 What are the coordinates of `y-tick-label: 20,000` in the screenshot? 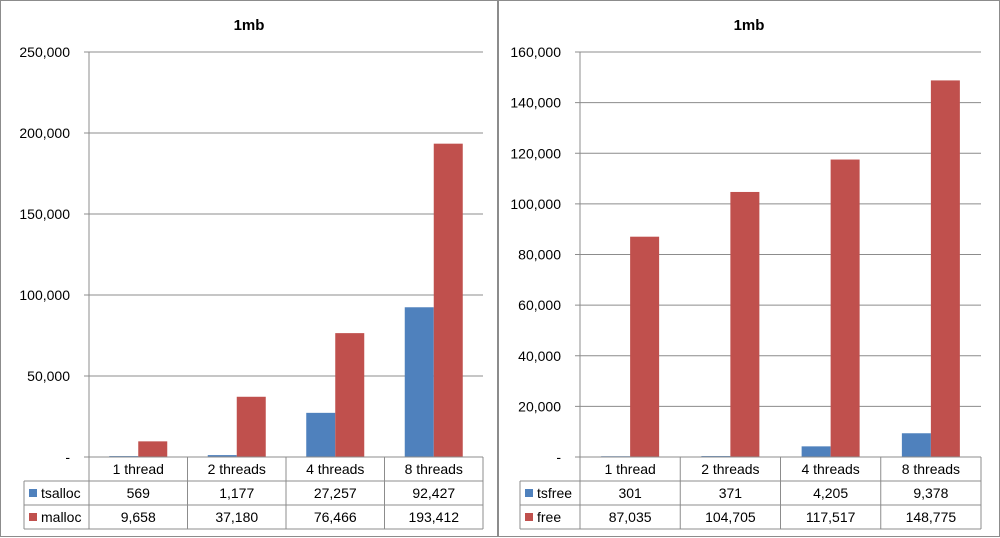 It's located at (539, 406).